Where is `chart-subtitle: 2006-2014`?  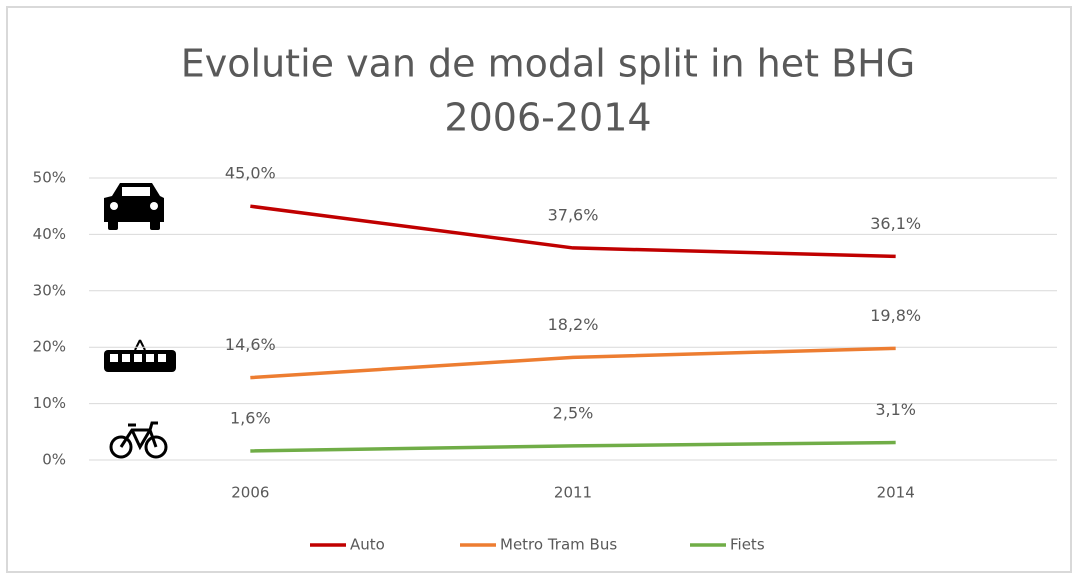
chart-subtitle: 2006-2014 is located at coordinates (547, 118).